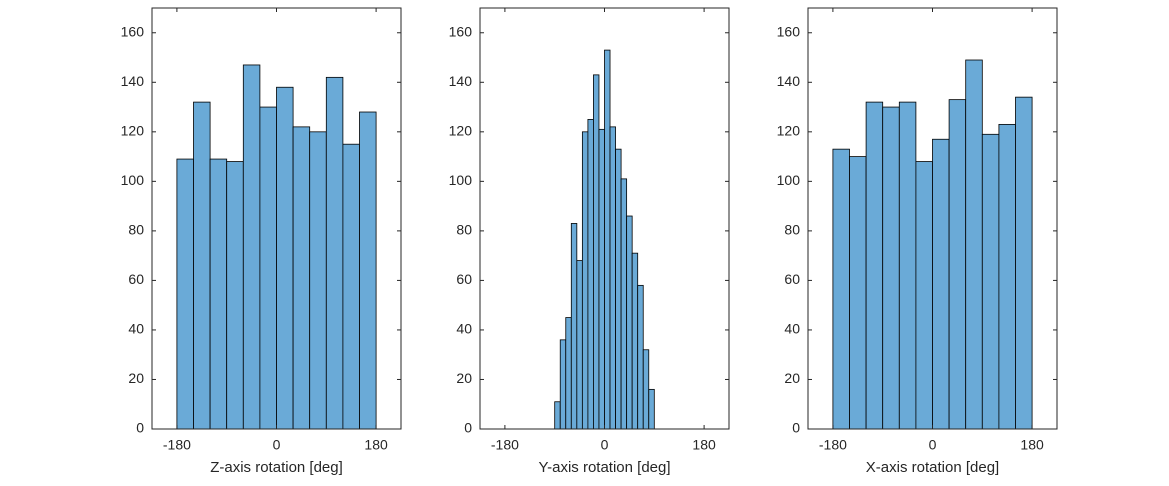 The height and width of the screenshot is (486, 1169). What do you see at coordinates (276, 467) in the screenshot?
I see `x-axis-label: Z-axis rotation [deg]` at bounding box center [276, 467].